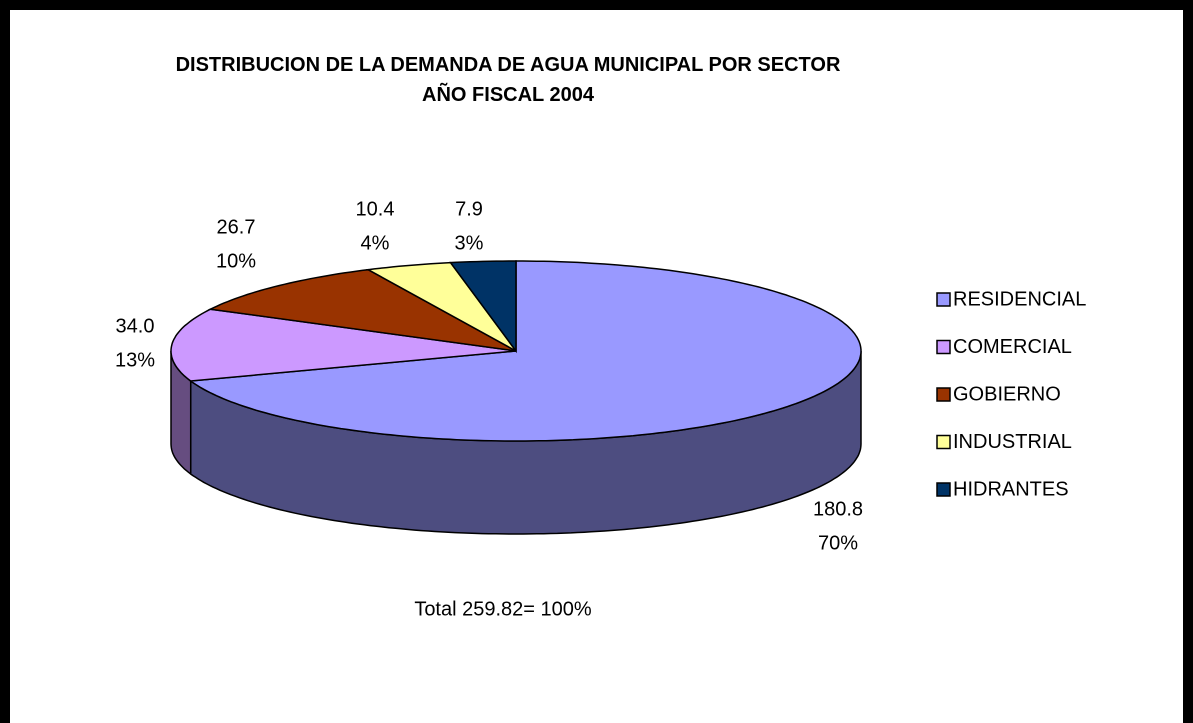 The height and width of the screenshot is (723, 1193). Describe the element at coordinates (838, 543) in the screenshot. I see `percent-label: 70%` at that location.